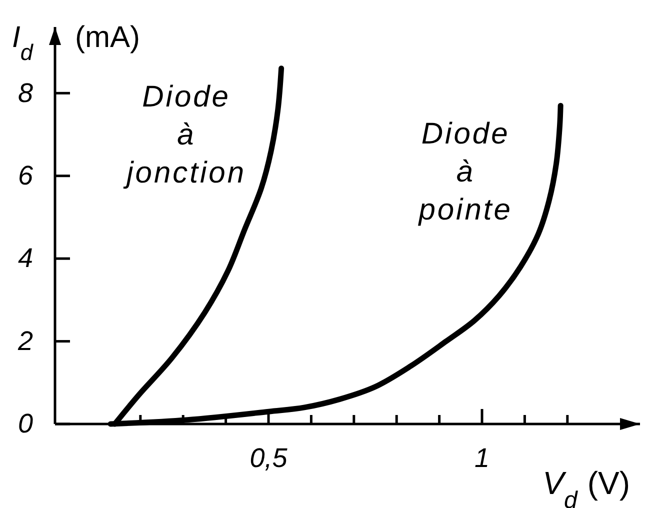 This screenshot has height=508, width=646. What do you see at coordinates (482, 458) in the screenshot?
I see `x-tick-label: 1` at bounding box center [482, 458].